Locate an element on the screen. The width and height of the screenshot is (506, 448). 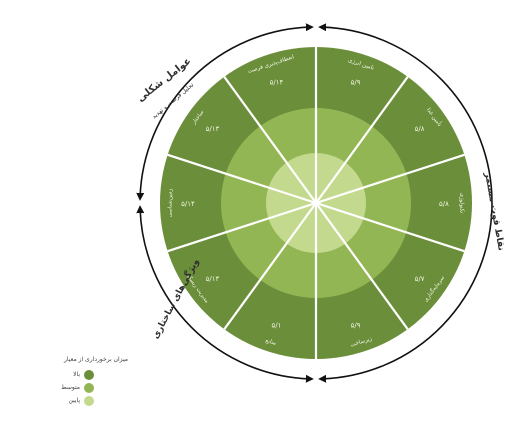
legend-swatch-low is located at coordinates (89, 400).